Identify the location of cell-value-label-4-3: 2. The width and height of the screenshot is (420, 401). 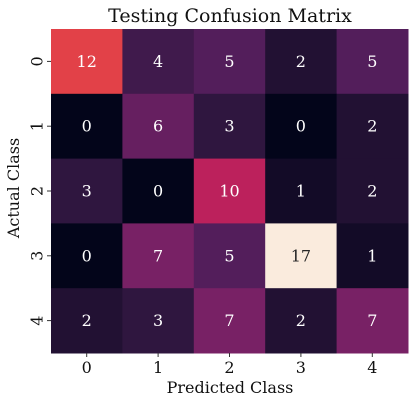
(301, 320).